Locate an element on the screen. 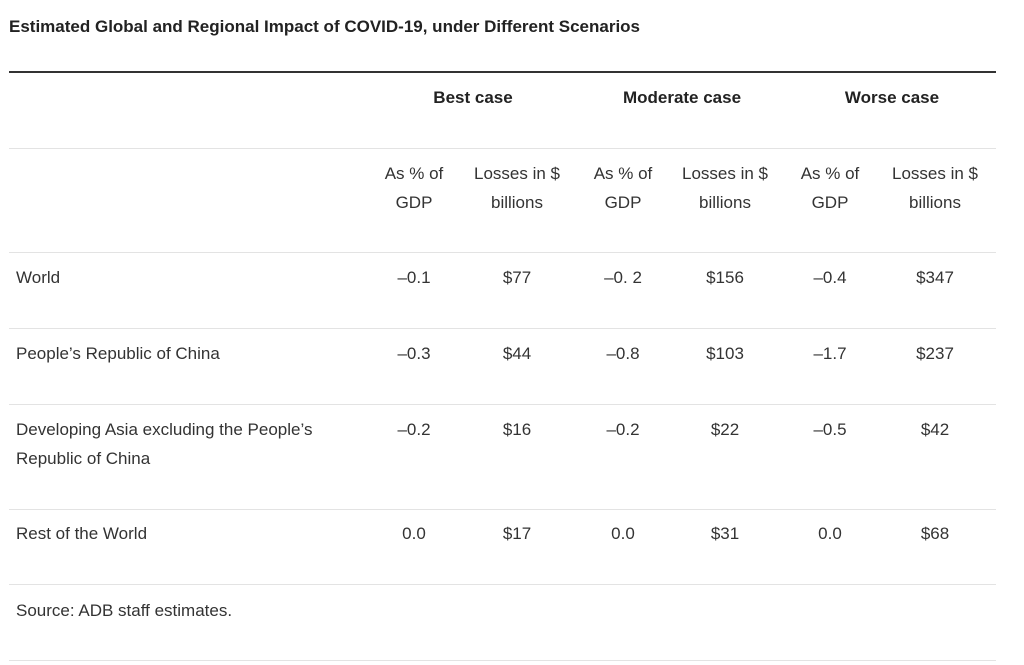  cell-prc-worse-gdp: –1.7 is located at coordinates (830, 353).